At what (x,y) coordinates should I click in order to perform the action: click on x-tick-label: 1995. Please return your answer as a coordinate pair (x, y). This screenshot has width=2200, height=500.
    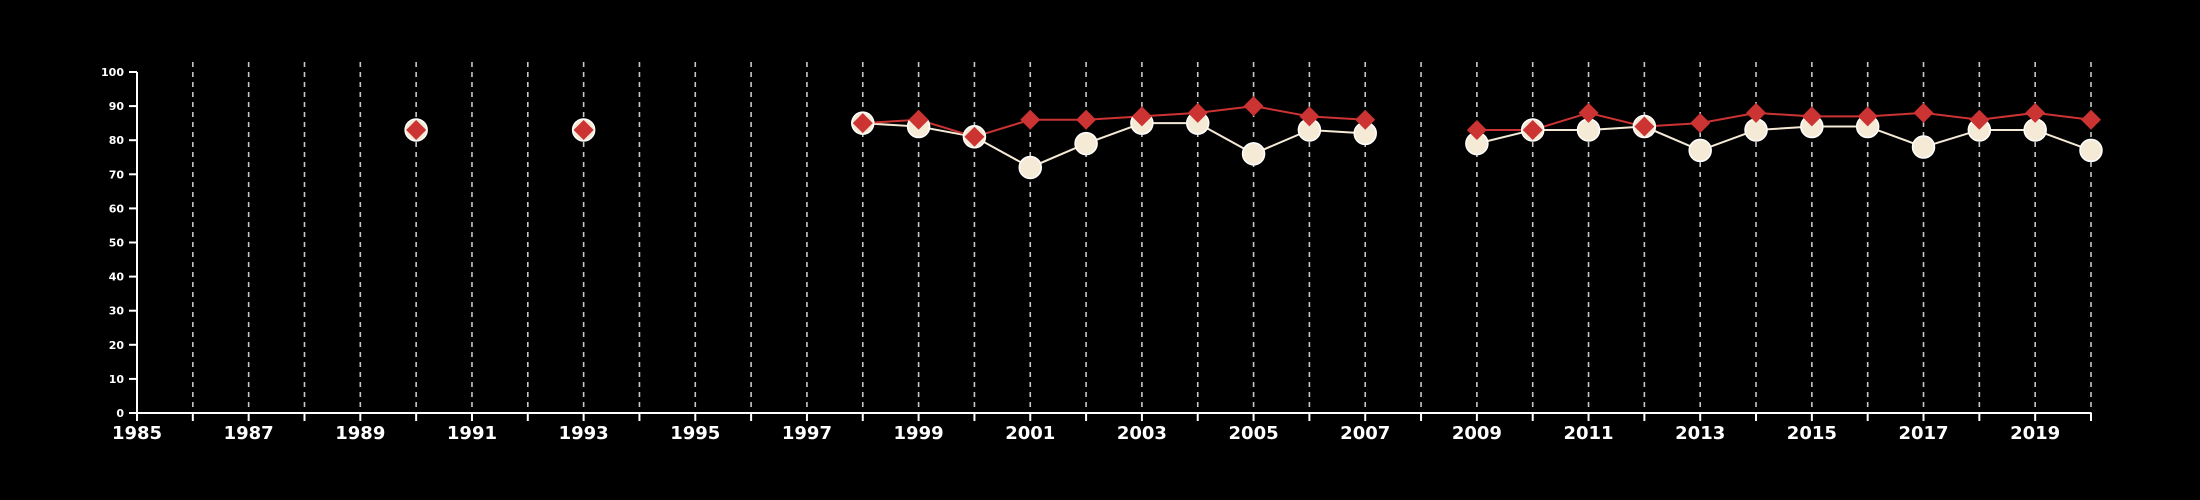
    Looking at the image, I should click on (695, 433).